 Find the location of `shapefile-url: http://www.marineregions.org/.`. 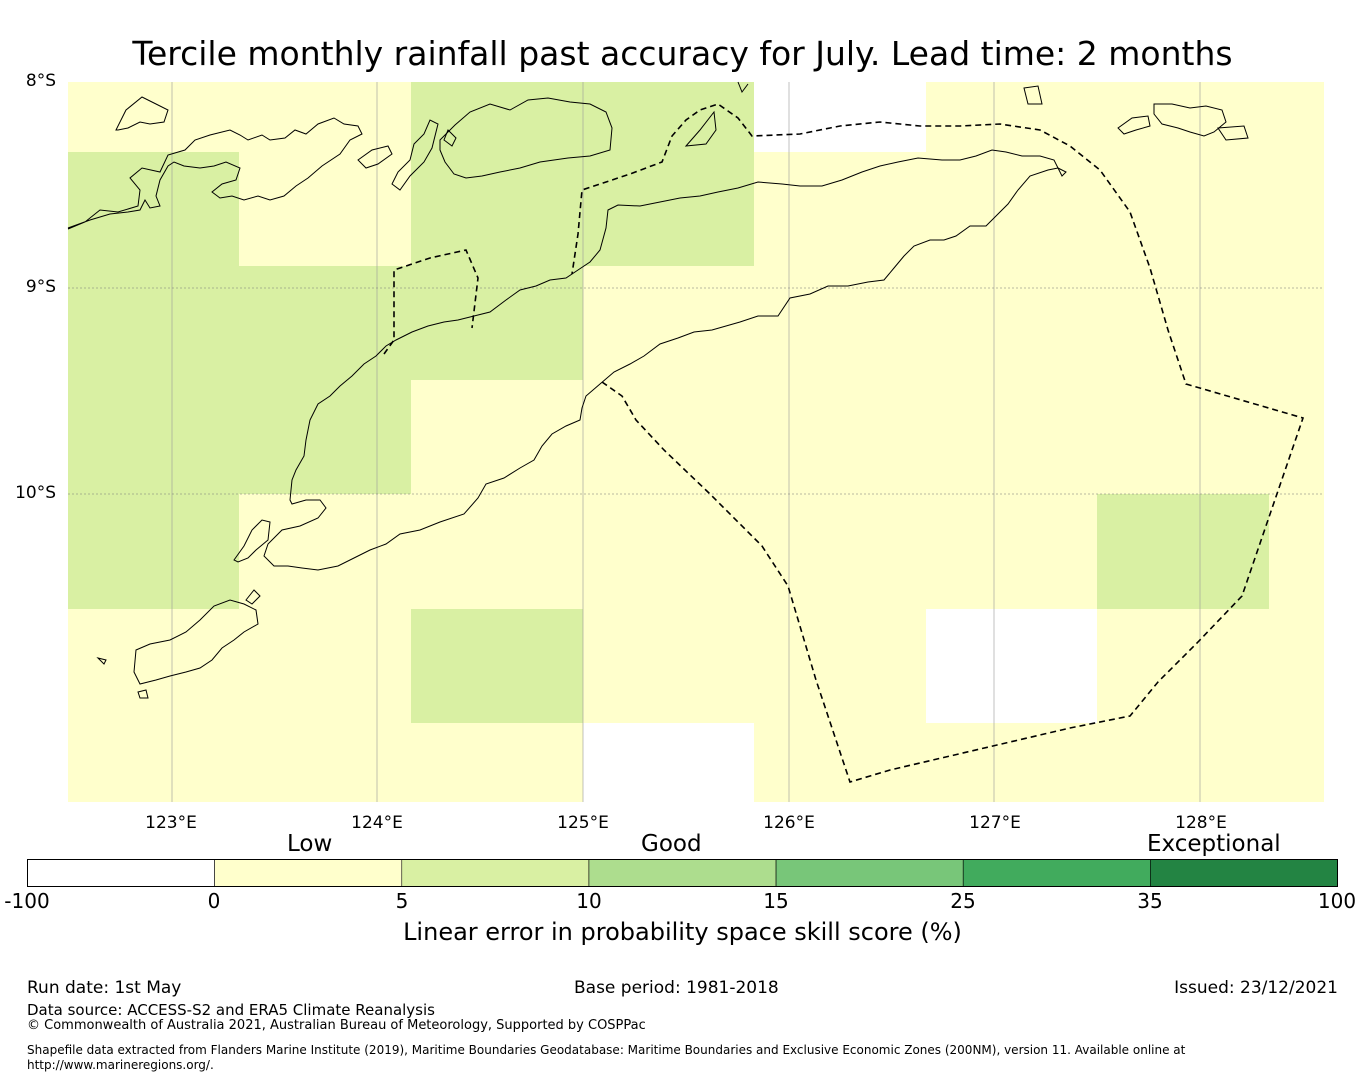

shapefile-url: http://www.marineregions.org/. is located at coordinates (120, 1065).